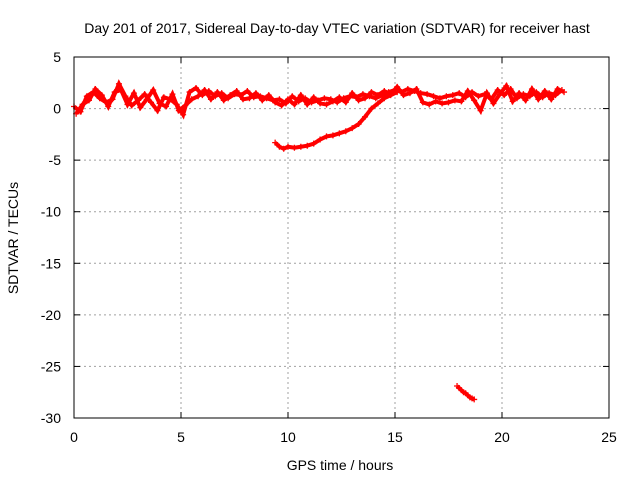  Describe the element at coordinates (13, 238) in the screenshot. I see `y-axis-label: SDTVAR / TECUs` at that location.